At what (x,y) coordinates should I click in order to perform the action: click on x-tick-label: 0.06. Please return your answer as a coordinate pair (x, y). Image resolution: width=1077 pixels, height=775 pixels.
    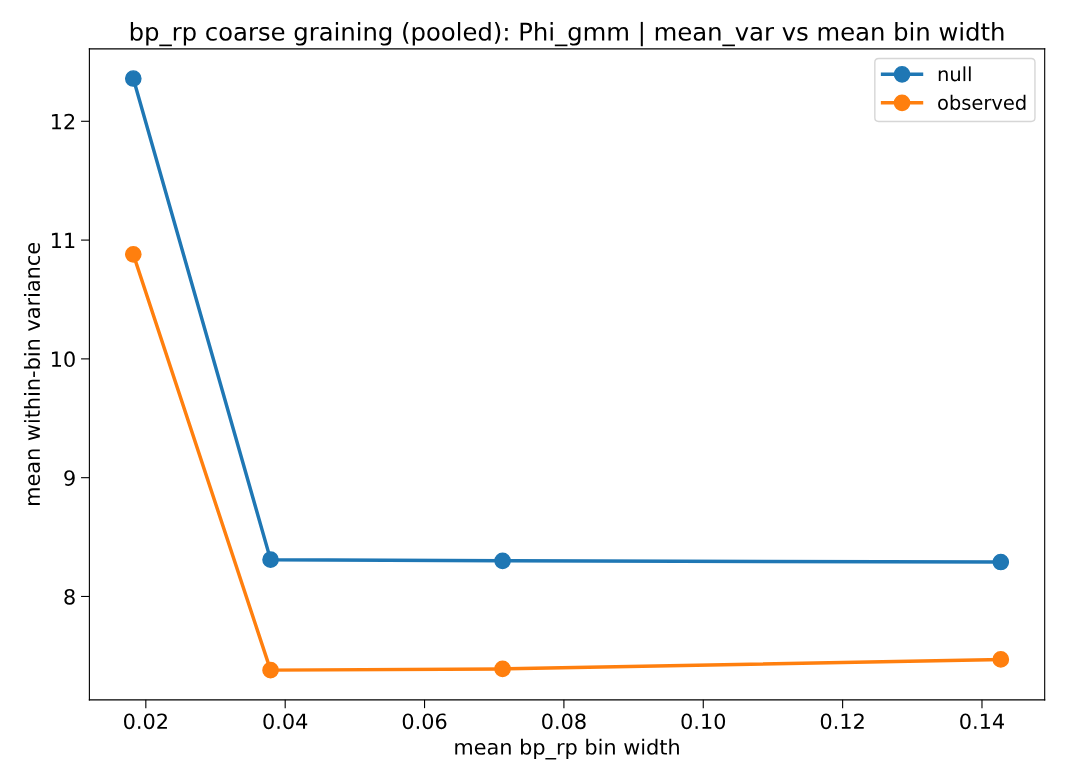
    Looking at the image, I should click on (424, 721).